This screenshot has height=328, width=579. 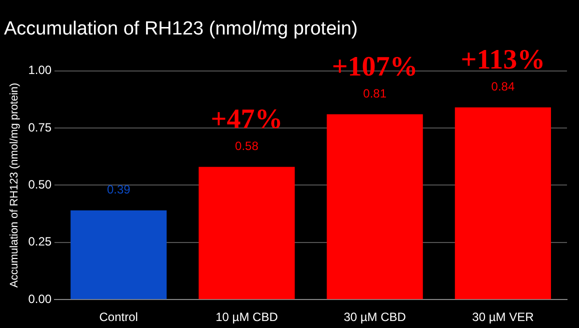 I want to click on annotation: +113%, so click(x=503, y=60).